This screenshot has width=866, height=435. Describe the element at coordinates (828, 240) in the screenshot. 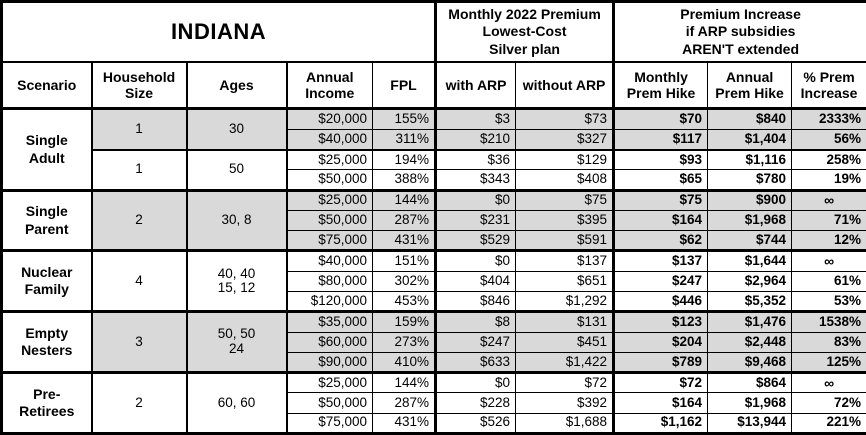

I see `cell-pct-increase: 12%` at that location.